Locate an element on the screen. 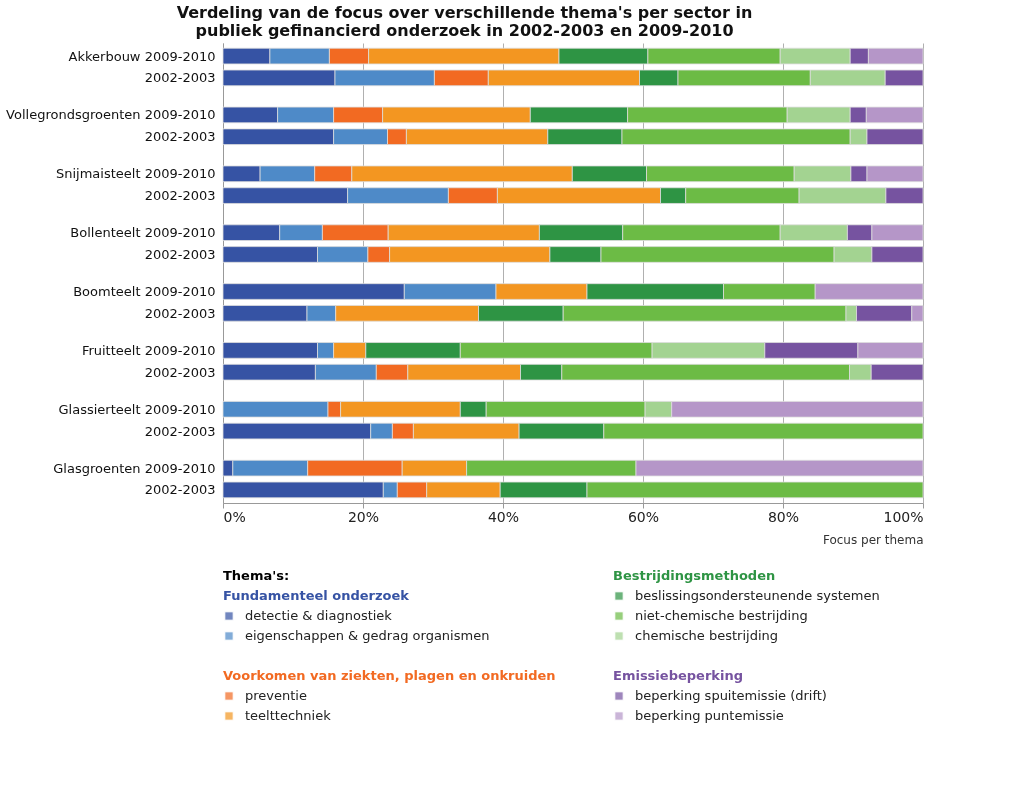 The width and height of the screenshot is (1015, 796). x-tick-label: 40% is located at coordinates (503, 516).